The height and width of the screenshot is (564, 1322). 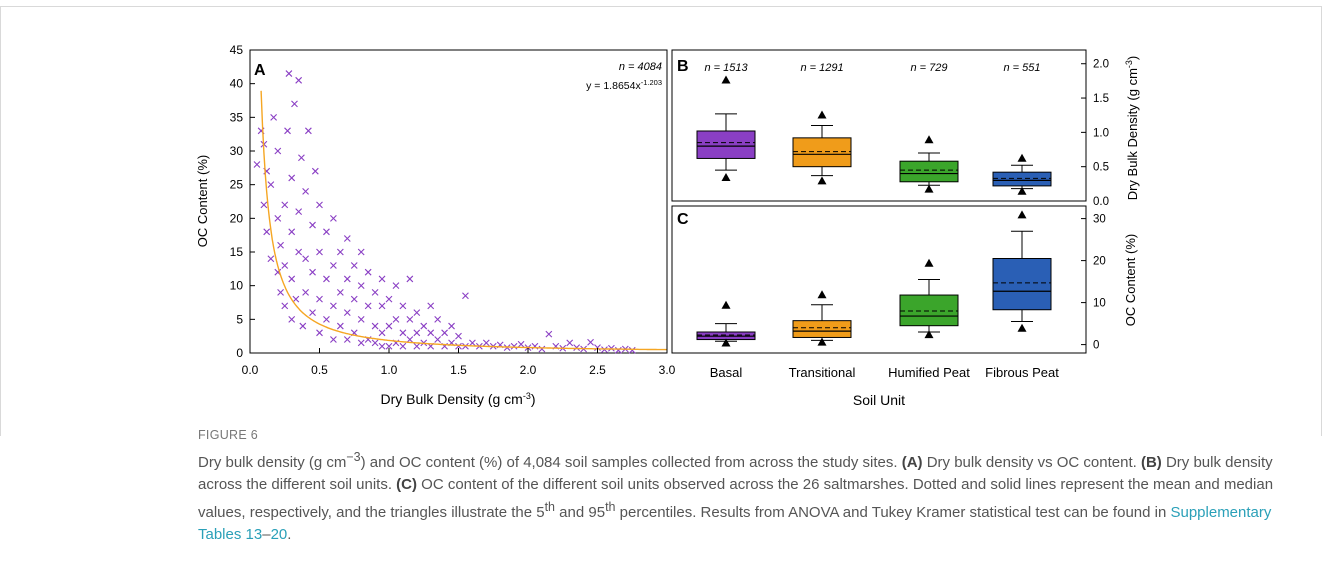 What do you see at coordinates (237, 218) in the screenshot?
I see `y-tick-label: 20` at bounding box center [237, 218].